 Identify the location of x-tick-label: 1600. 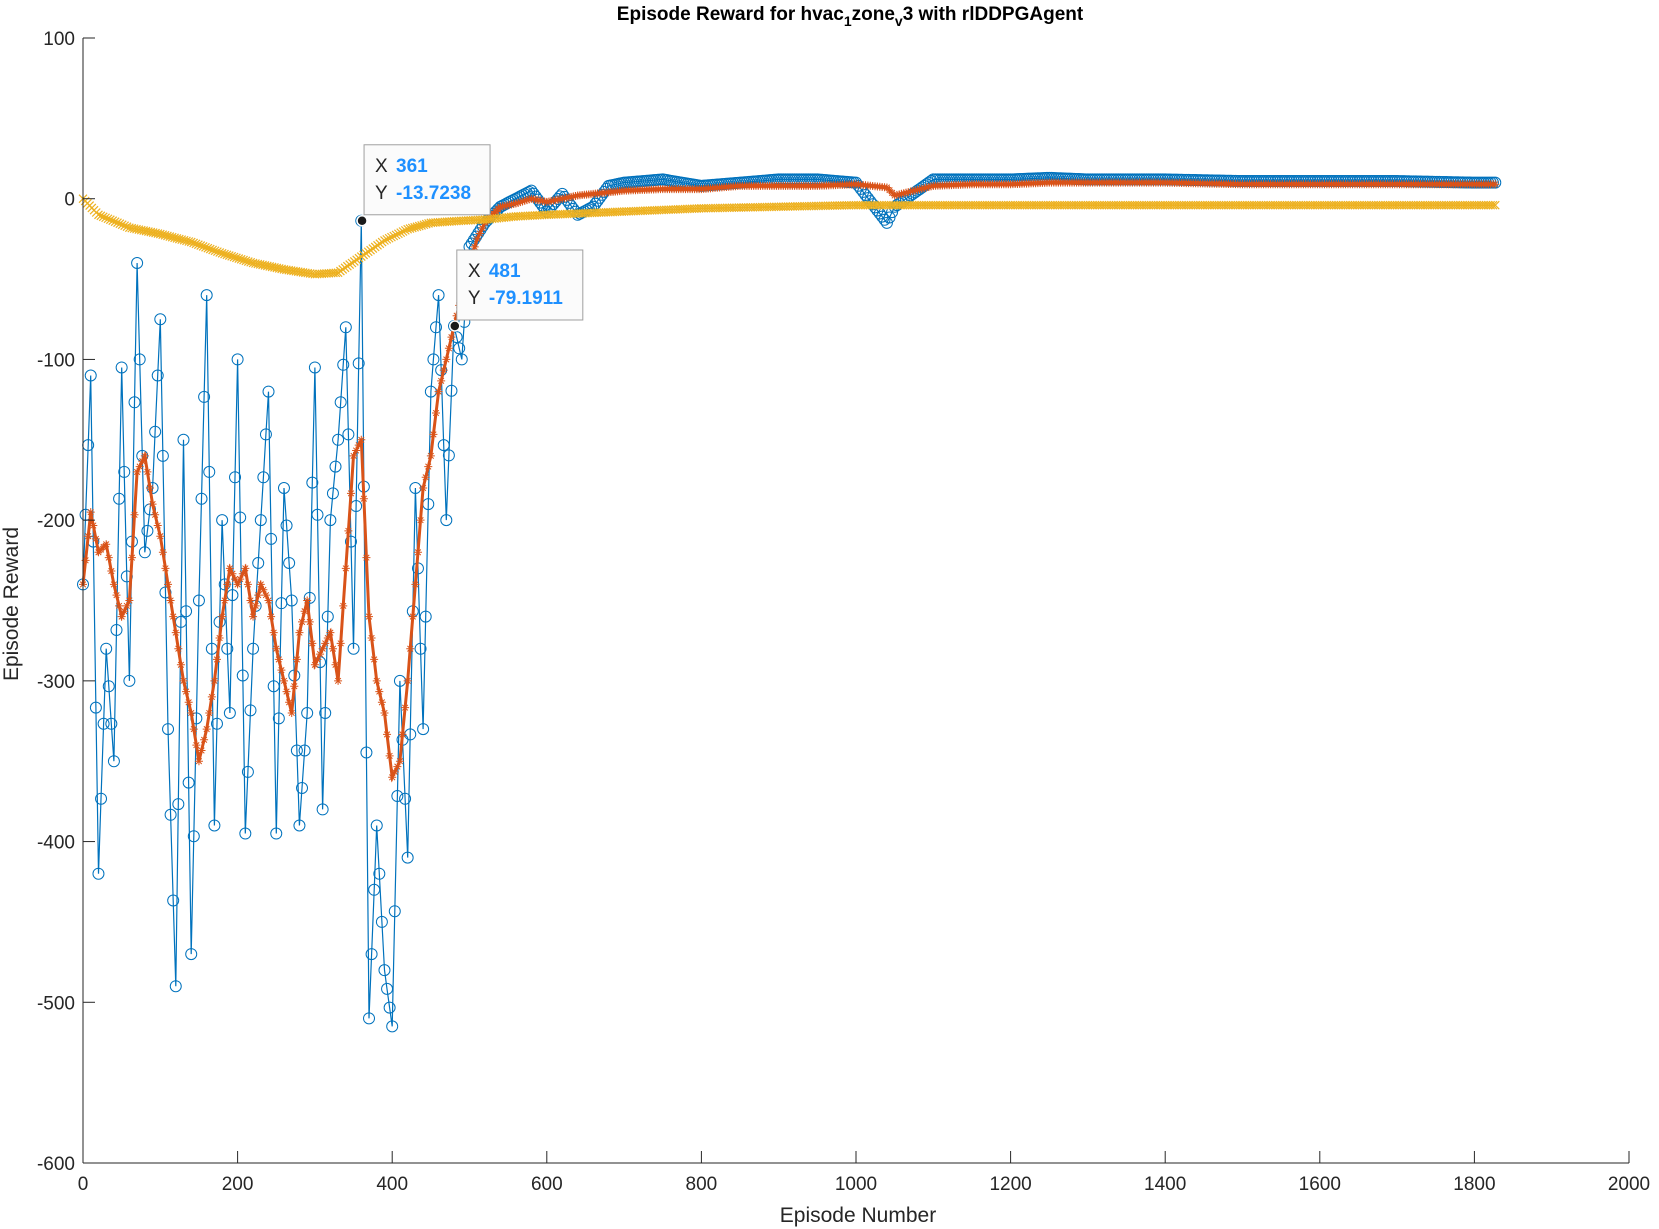
(1320, 1184).